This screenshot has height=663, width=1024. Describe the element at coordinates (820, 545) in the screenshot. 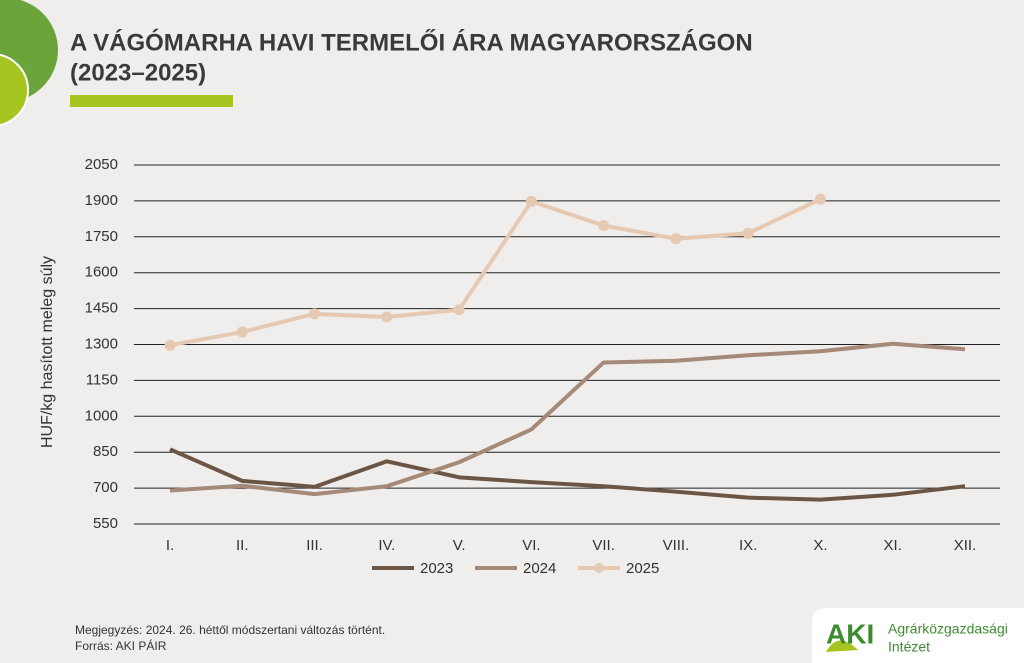

I see `x-tick-label: X.` at that location.